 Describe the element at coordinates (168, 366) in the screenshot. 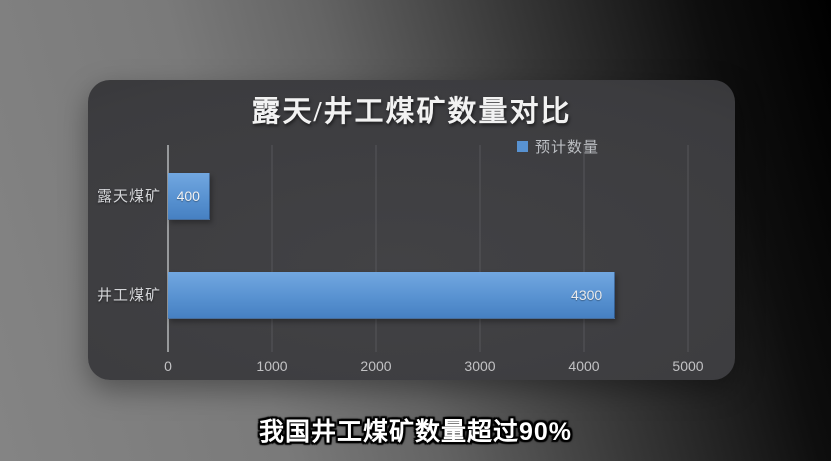

I see `x-tick-label: 0` at that location.